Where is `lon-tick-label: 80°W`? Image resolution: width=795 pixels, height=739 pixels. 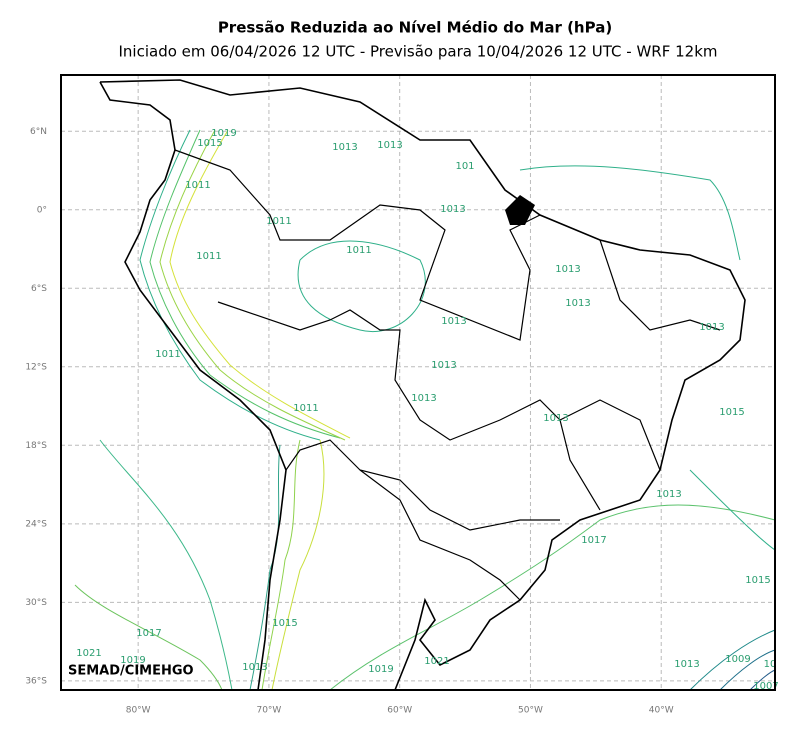
lon-tick-label: 80°W is located at coordinates (138, 711).